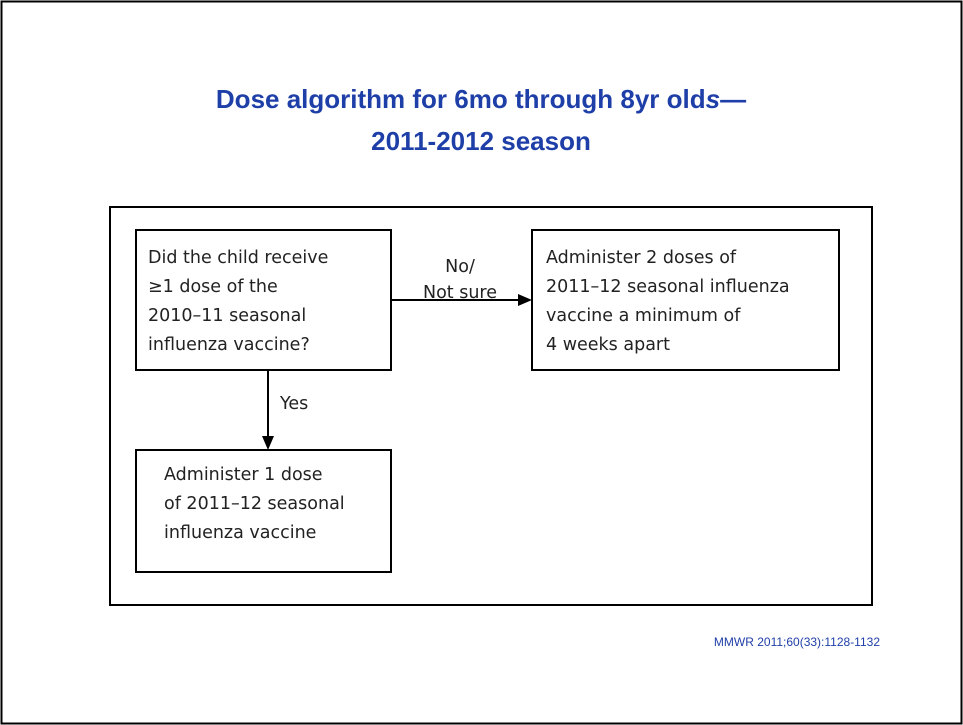 The height and width of the screenshot is (725, 963). What do you see at coordinates (461, 99) in the screenshot?
I see `title-text: Dose algorithm for 6mo through 8yr old` at bounding box center [461, 99].